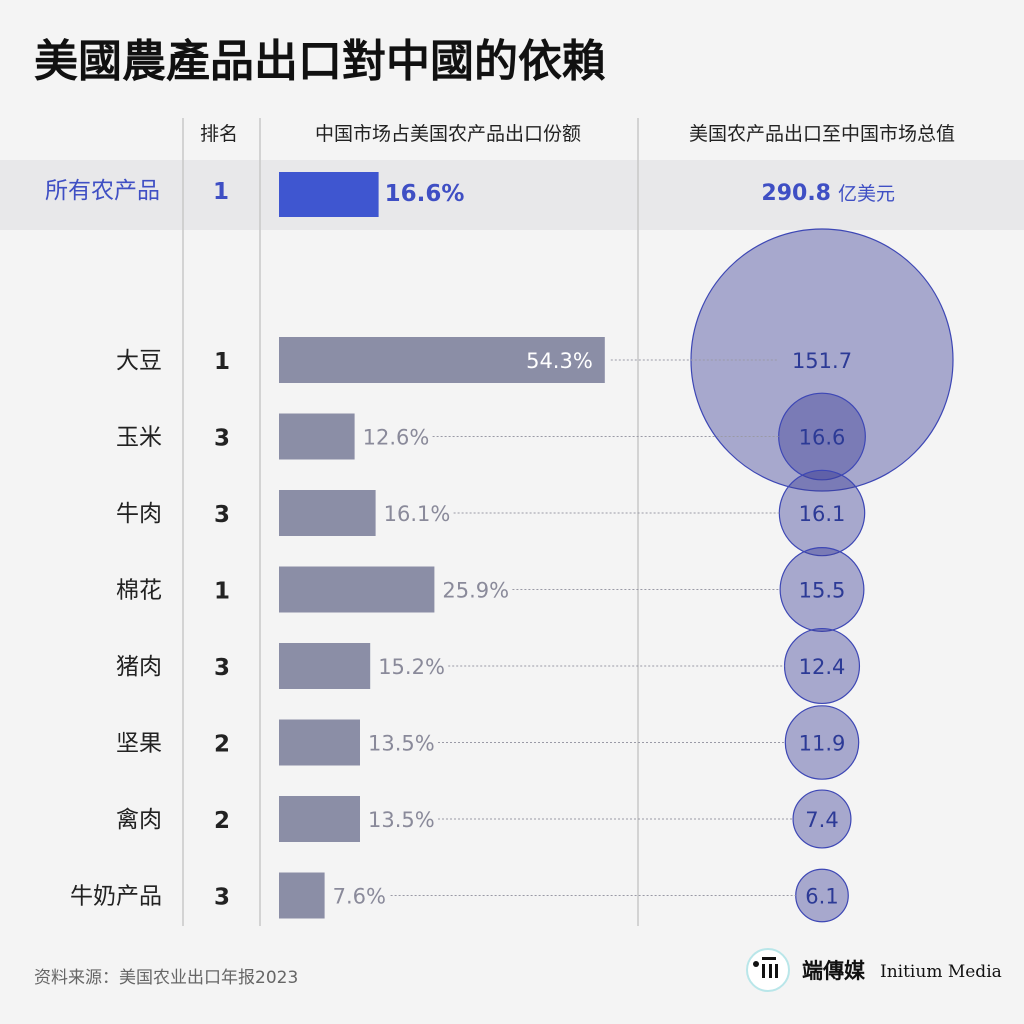  I want to click on total-share-label: 16.6%, so click(425, 194).